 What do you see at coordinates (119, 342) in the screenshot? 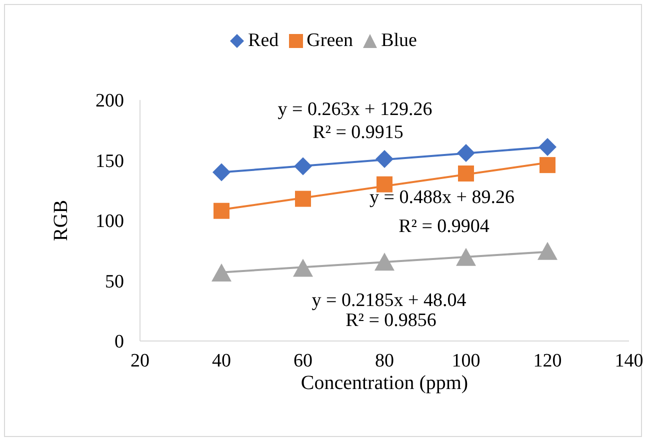
I see `y-tick-label: 0` at bounding box center [119, 342].